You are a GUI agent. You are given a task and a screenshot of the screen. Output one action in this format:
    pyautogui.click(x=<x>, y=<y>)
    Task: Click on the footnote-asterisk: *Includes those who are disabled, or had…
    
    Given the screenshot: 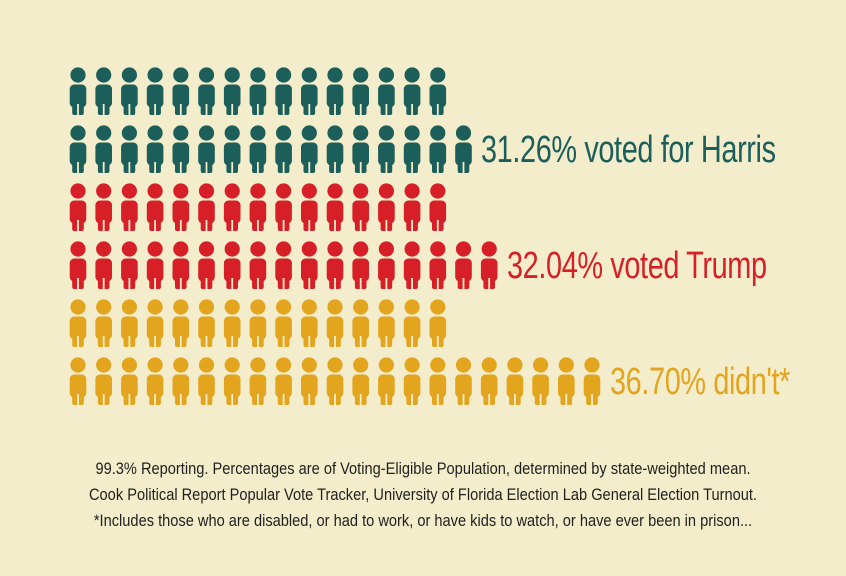 What is the action you would take?
    pyautogui.click(x=423, y=520)
    